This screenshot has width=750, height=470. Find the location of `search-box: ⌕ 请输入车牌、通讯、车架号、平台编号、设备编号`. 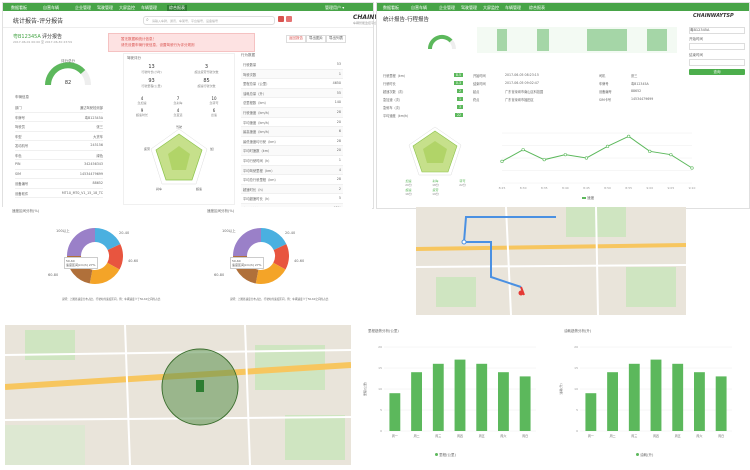

search-box: ⌕ 请输入车牌、通讯、车架号、平台编号、设备编号 is located at coordinates (209, 20).